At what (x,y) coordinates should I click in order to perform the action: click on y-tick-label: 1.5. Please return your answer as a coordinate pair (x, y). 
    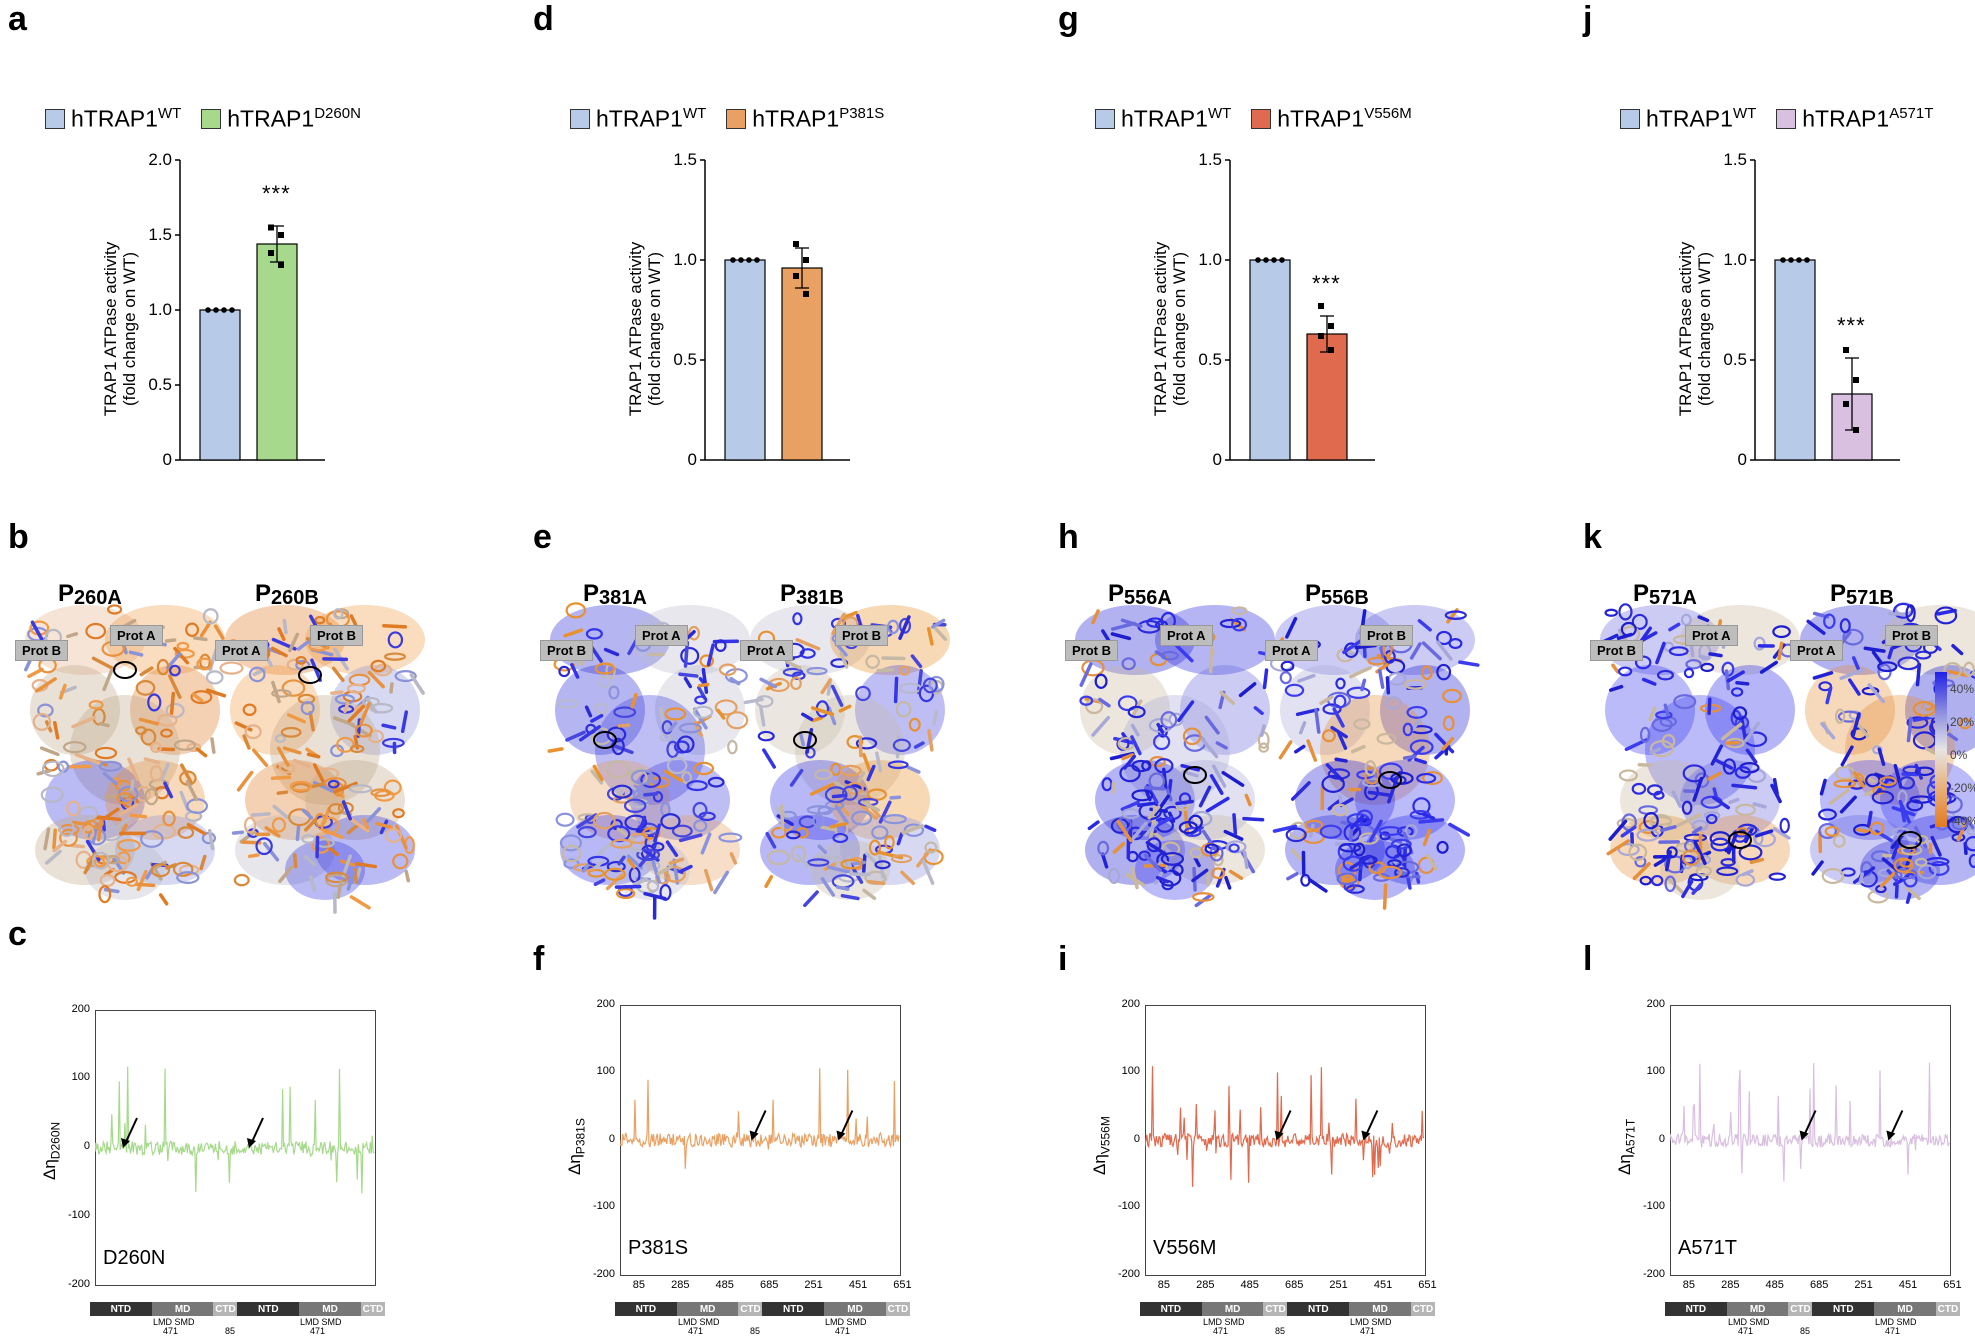
    Looking at the image, I should click on (1722, 160).